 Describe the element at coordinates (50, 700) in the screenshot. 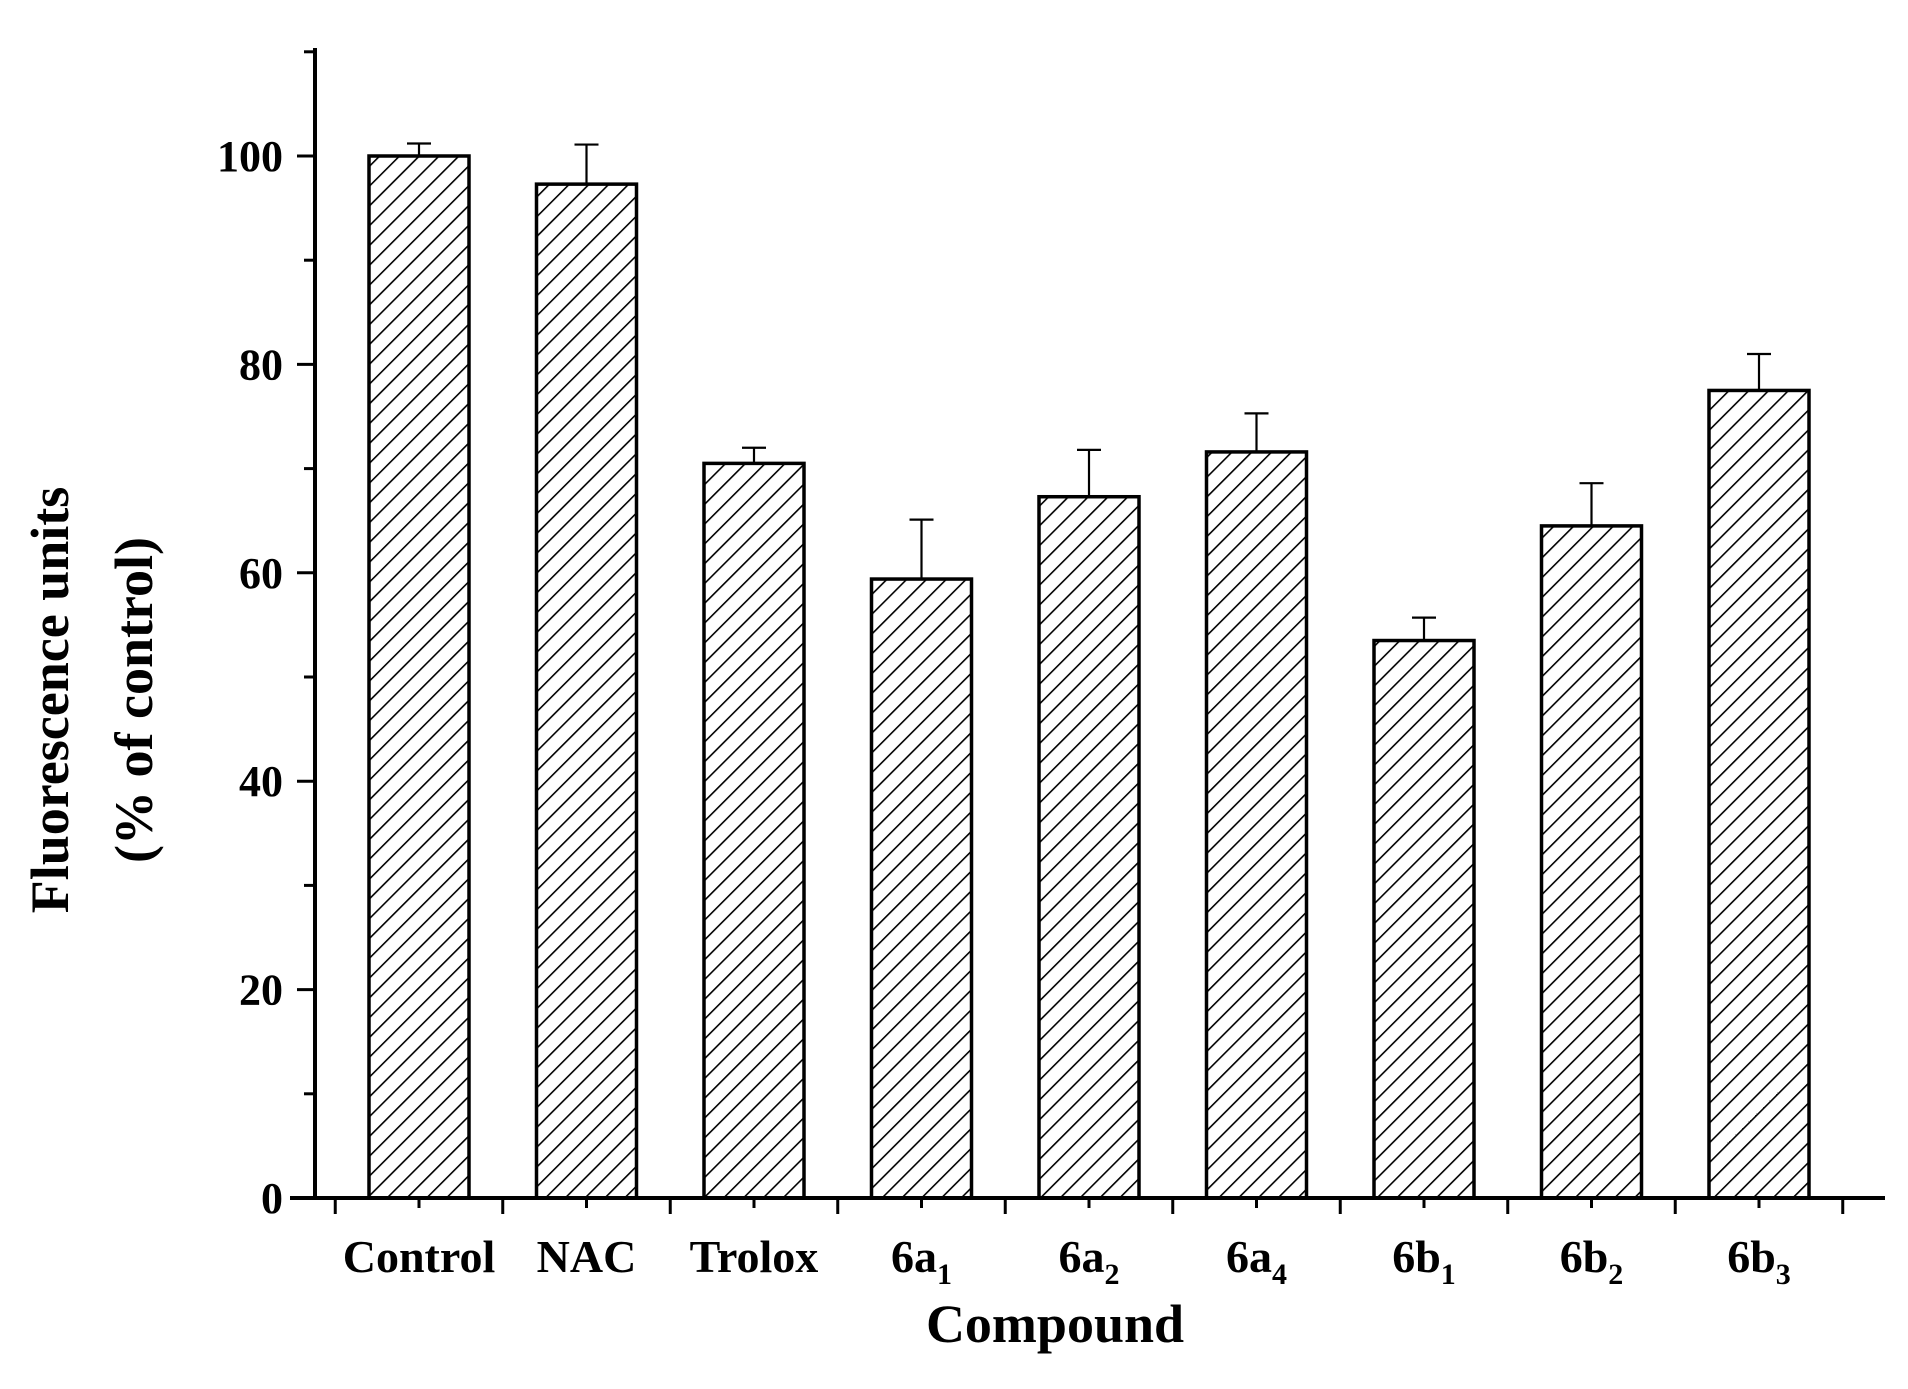

I see `y-axis-title-line-1: Fluorescence units` at that location.